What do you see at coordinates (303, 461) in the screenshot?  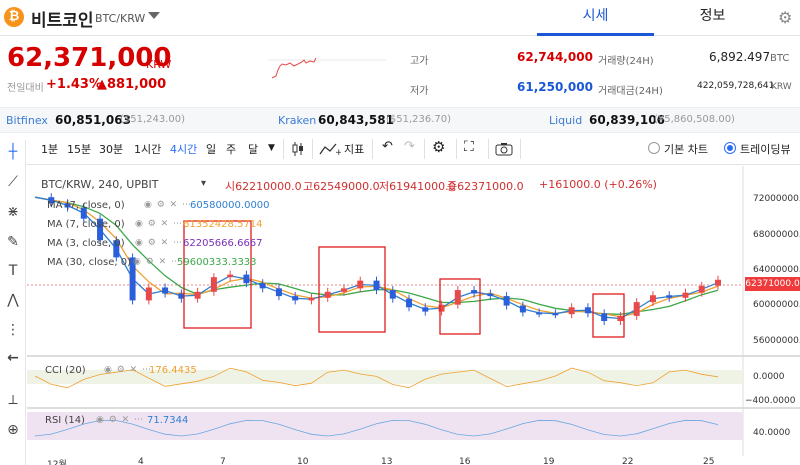 I see `time-axis-label: 10` at bounding box center [303, 461].